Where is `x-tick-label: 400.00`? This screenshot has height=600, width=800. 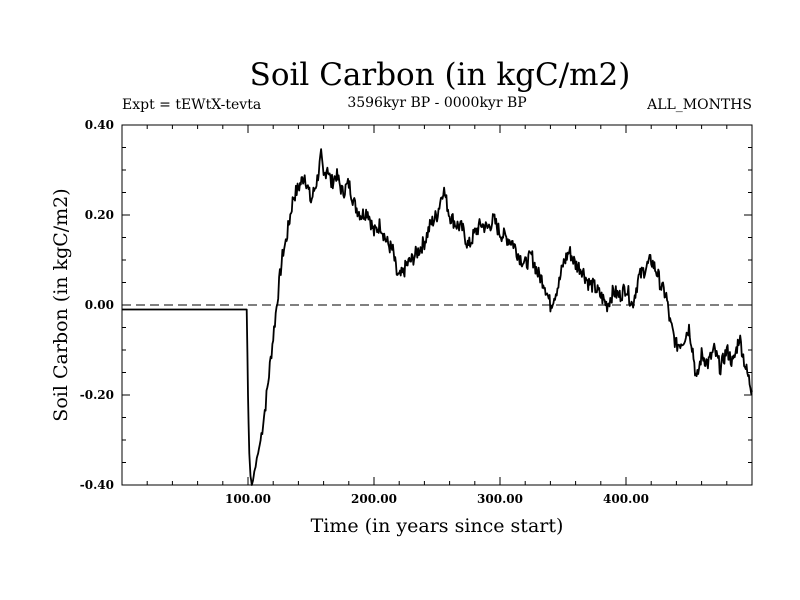 x-tick-label: 400.00 is located at coordinates (626, 499).